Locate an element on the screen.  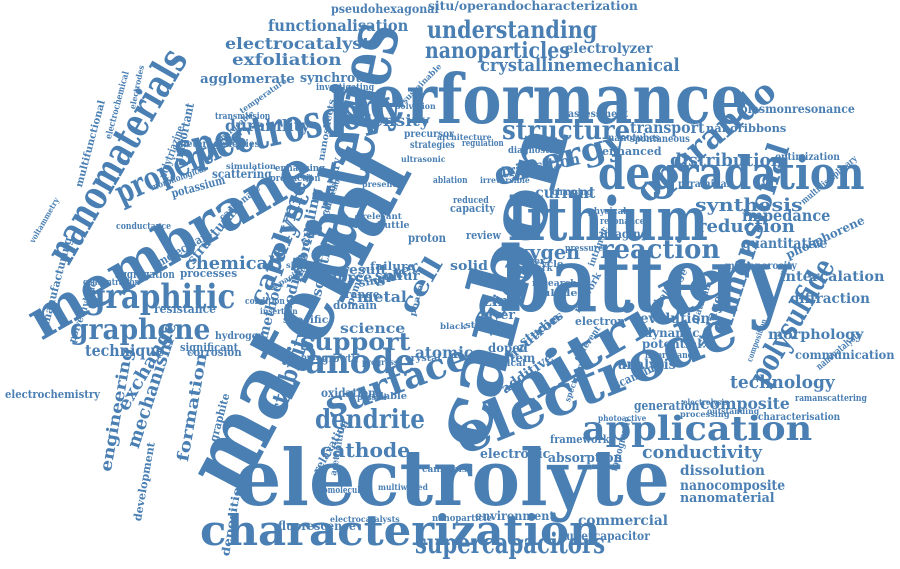
word-strategies: strategies is located at coordinates (432, 146).